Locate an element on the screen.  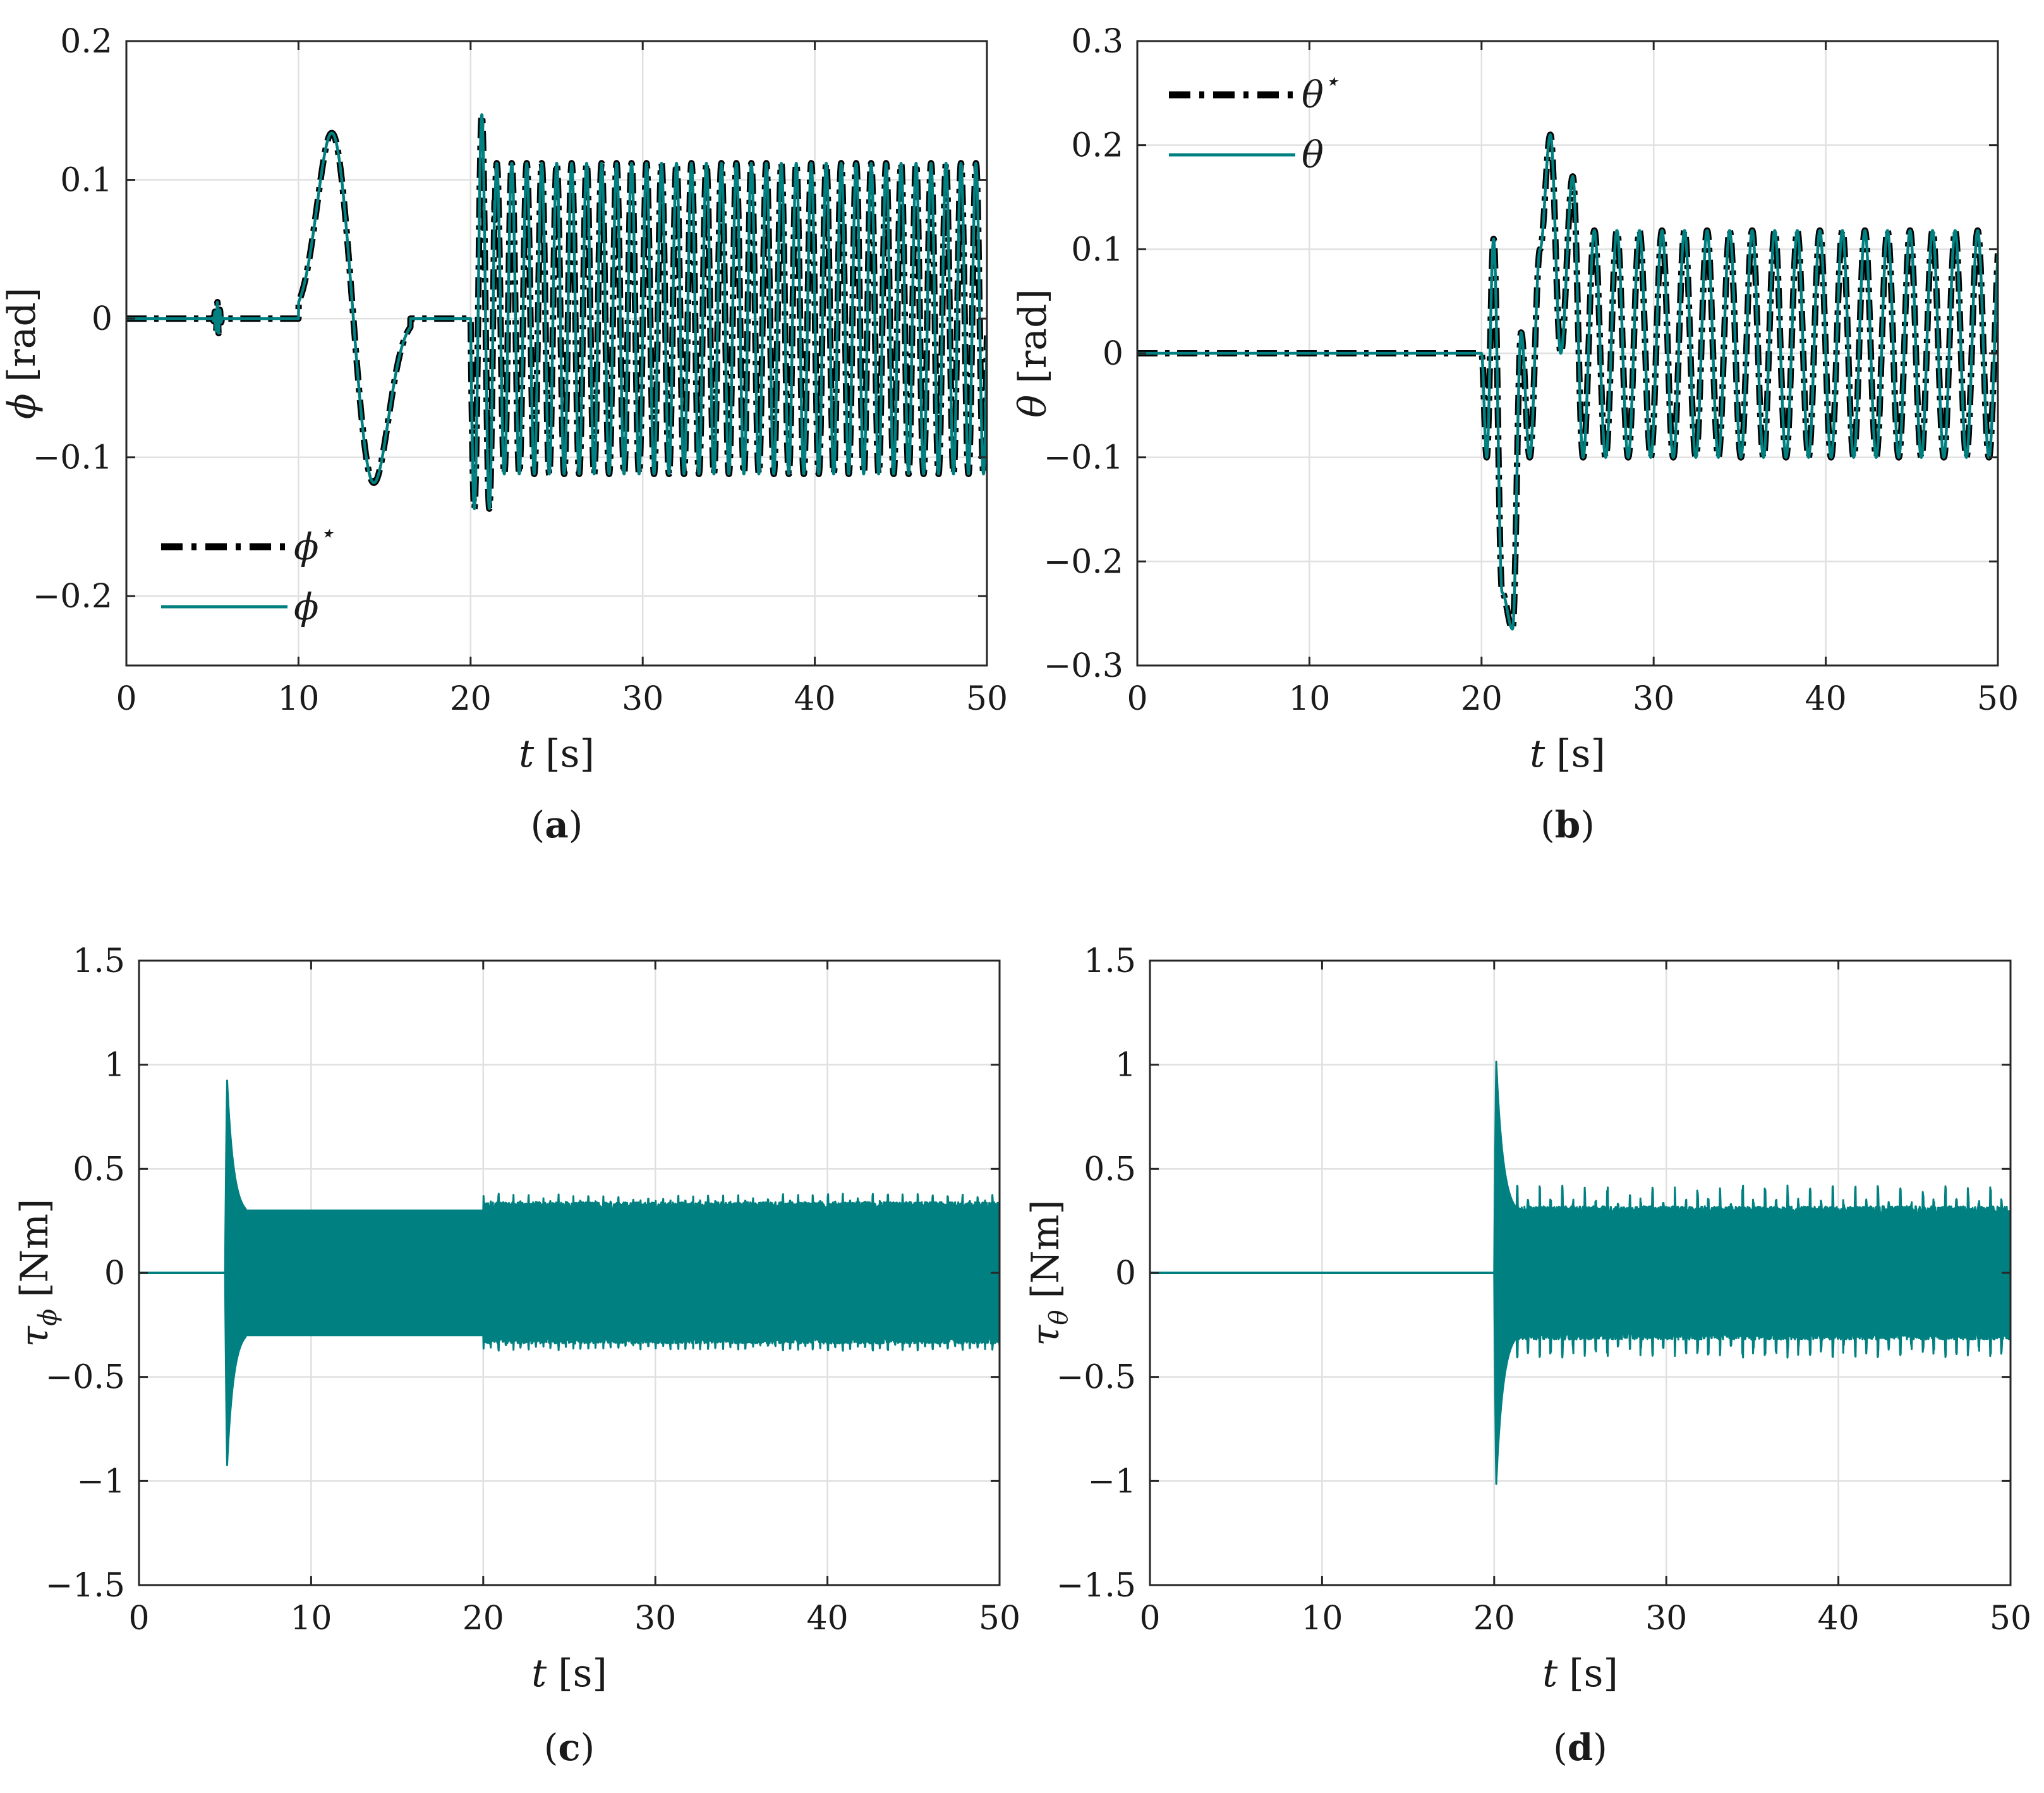
panel-label: (a) is located at coordinates (557, 824).